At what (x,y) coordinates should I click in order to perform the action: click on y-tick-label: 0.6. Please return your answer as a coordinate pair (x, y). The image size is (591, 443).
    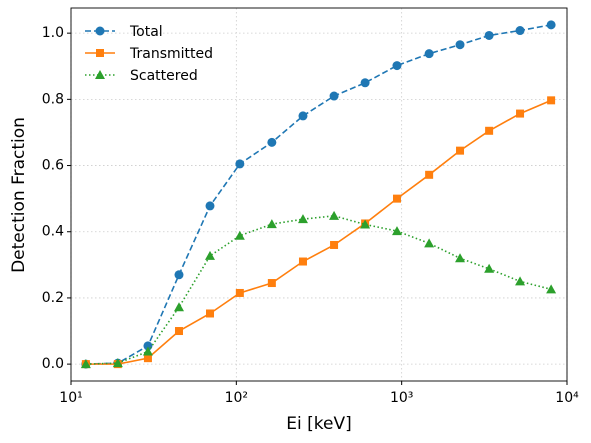
    Looking at the image, I should click on (53, 166).